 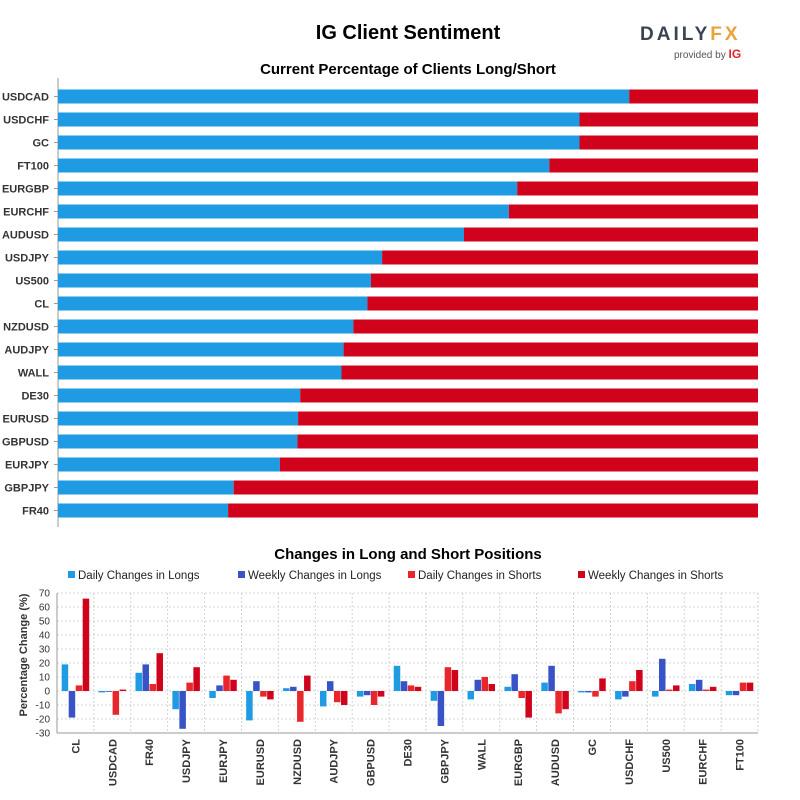 What do you see at coordinates (565, 700) in the screenshot?
I see `weekly-changes-in-shorts-bar-audusd` at bounding box center [565, 700].